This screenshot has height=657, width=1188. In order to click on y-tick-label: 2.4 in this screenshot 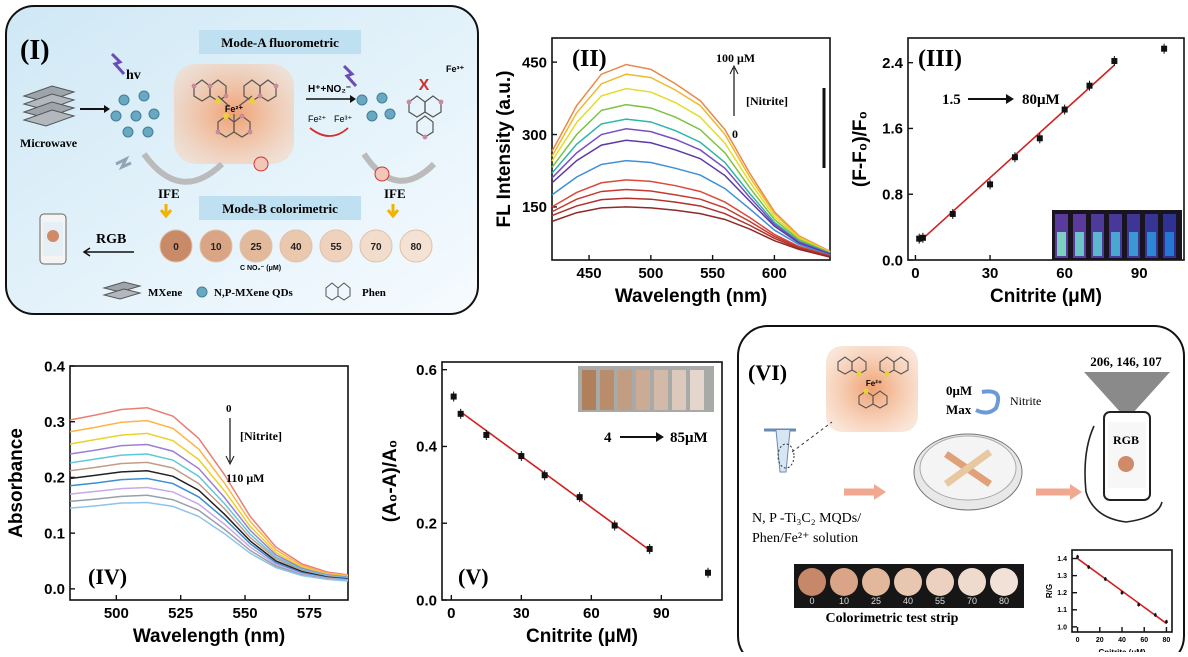, I will do `click(893, 63)`.